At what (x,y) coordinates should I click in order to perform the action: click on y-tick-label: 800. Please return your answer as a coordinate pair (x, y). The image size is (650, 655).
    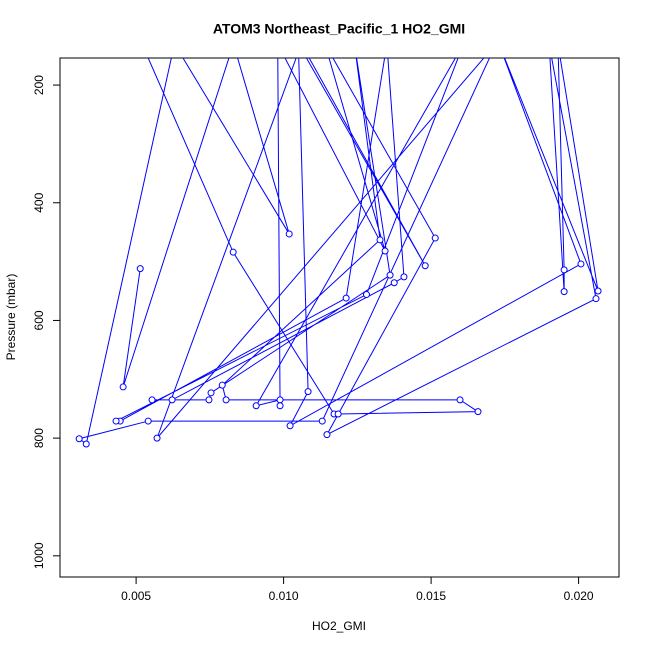
    Looking at the image, I should click on (39, 438).